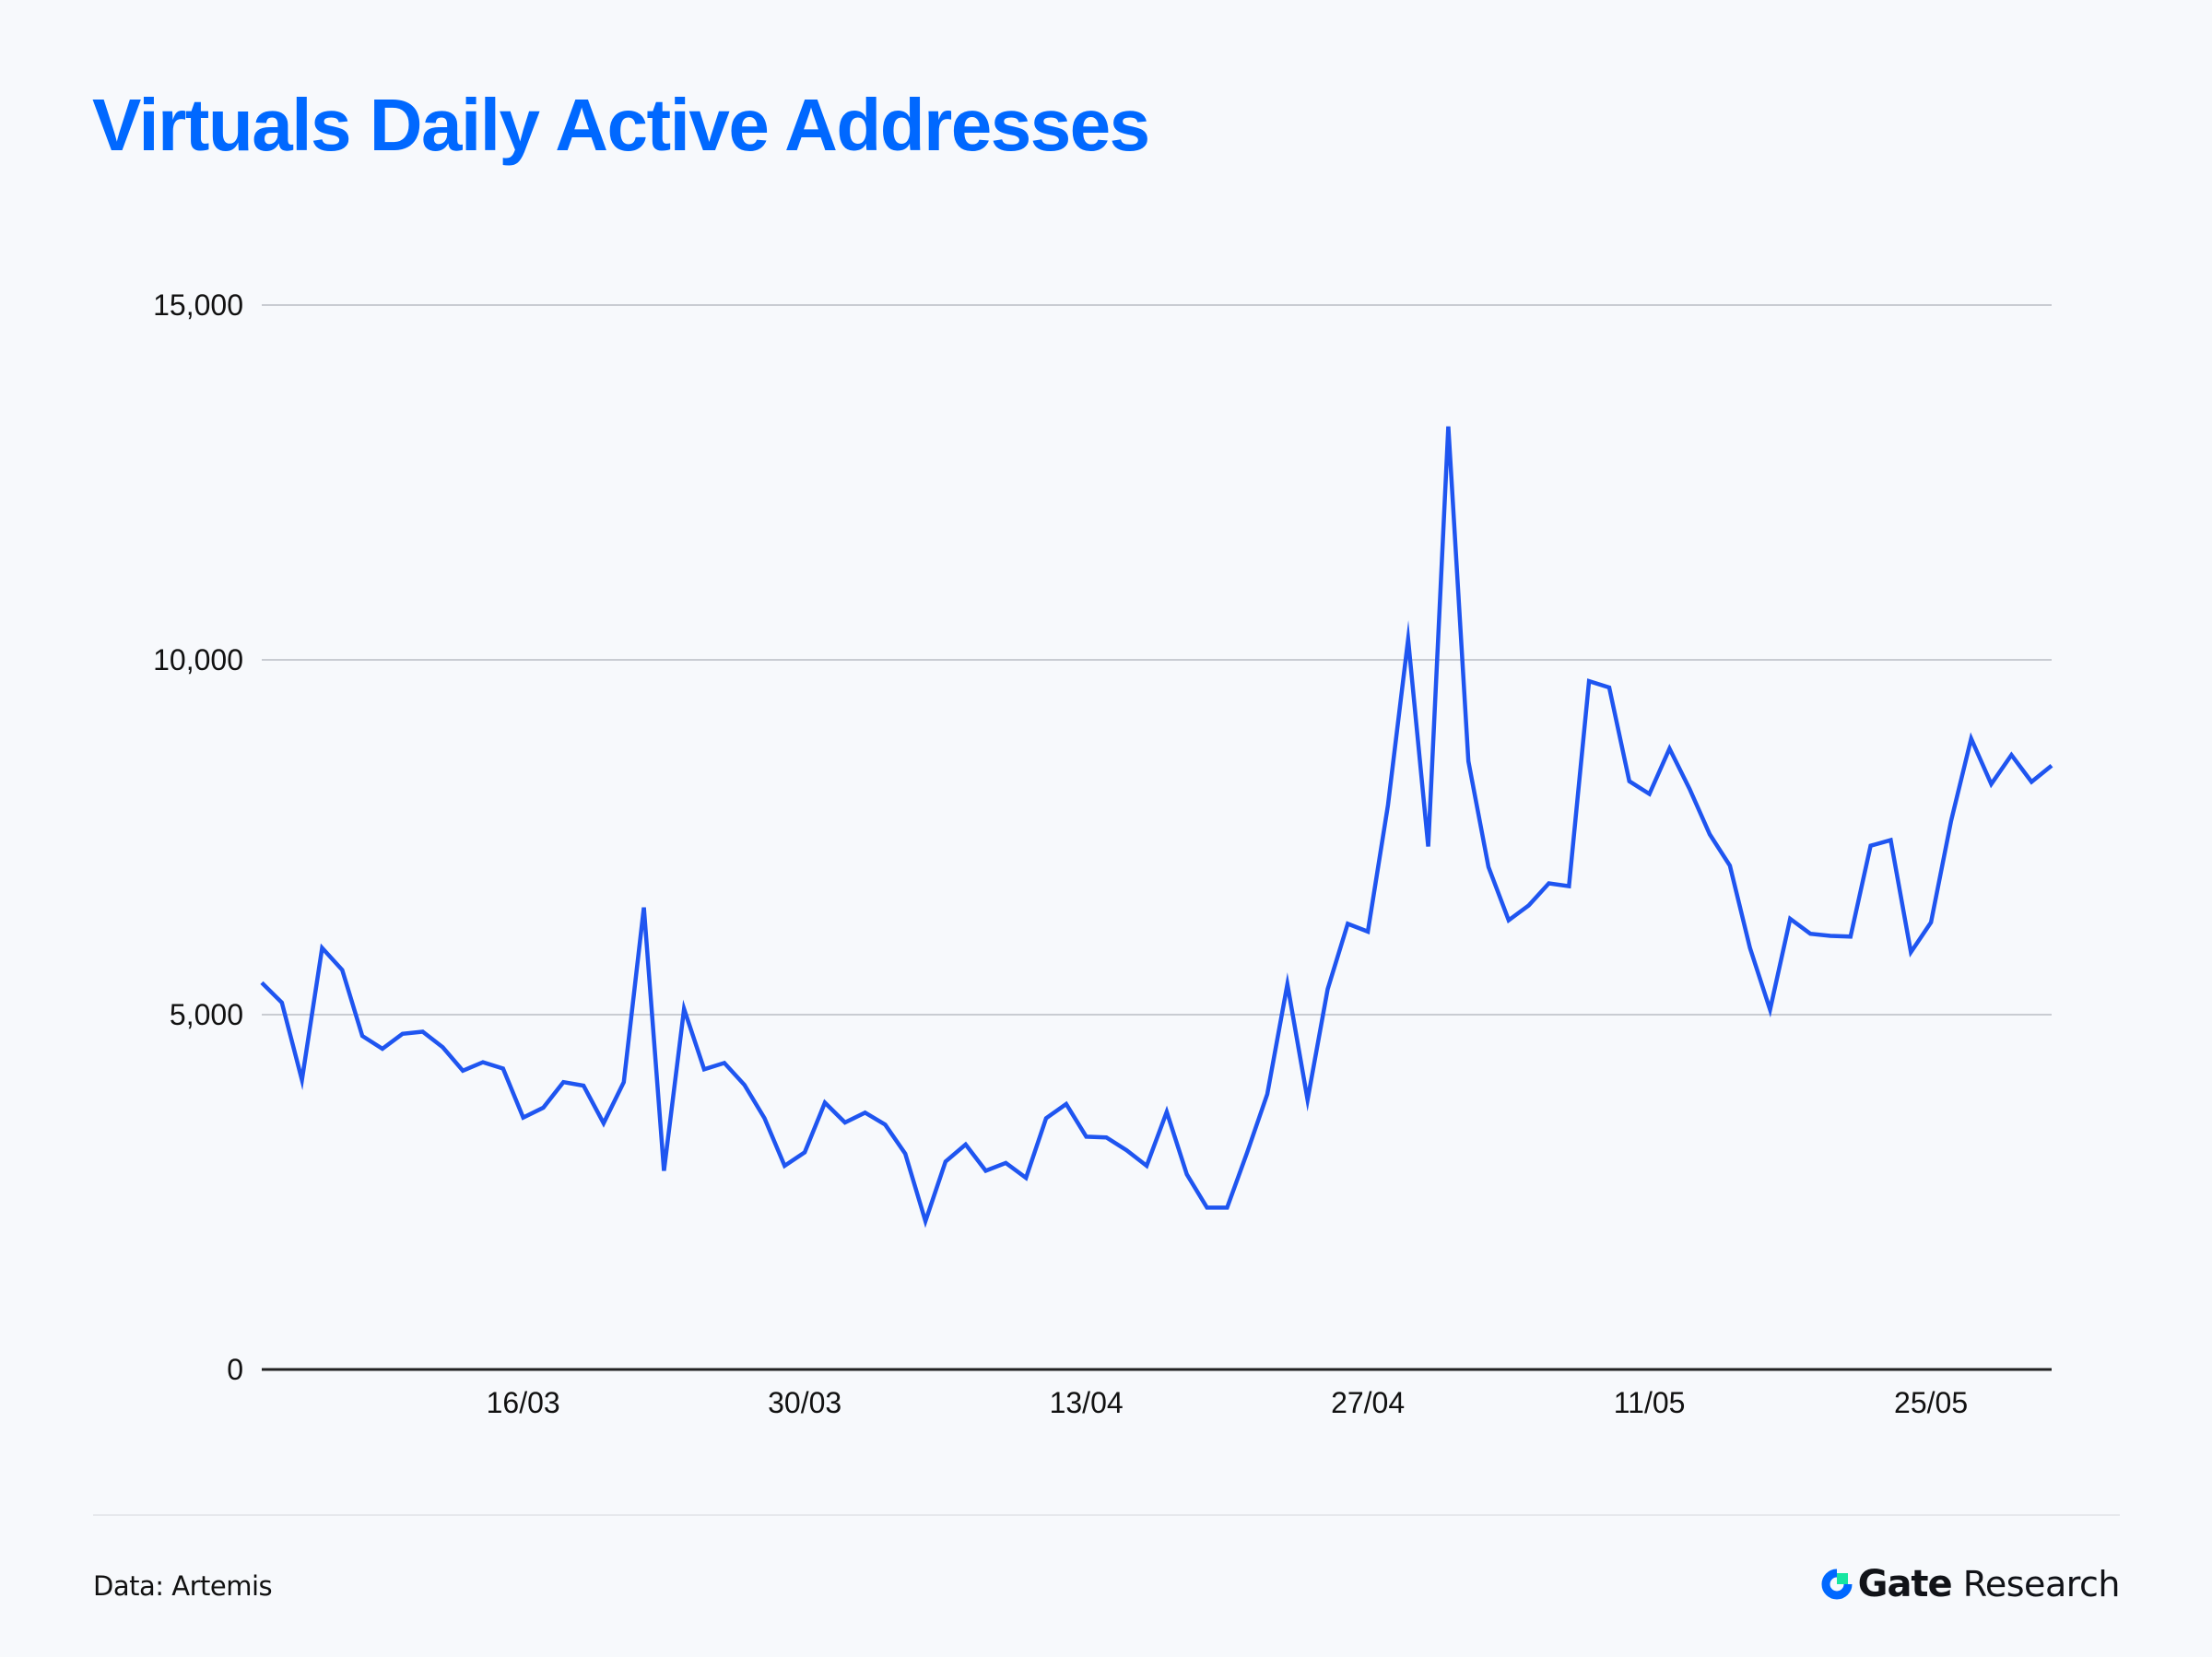  I want to click on y-tick-label: 5,000, so click(206, 1015).